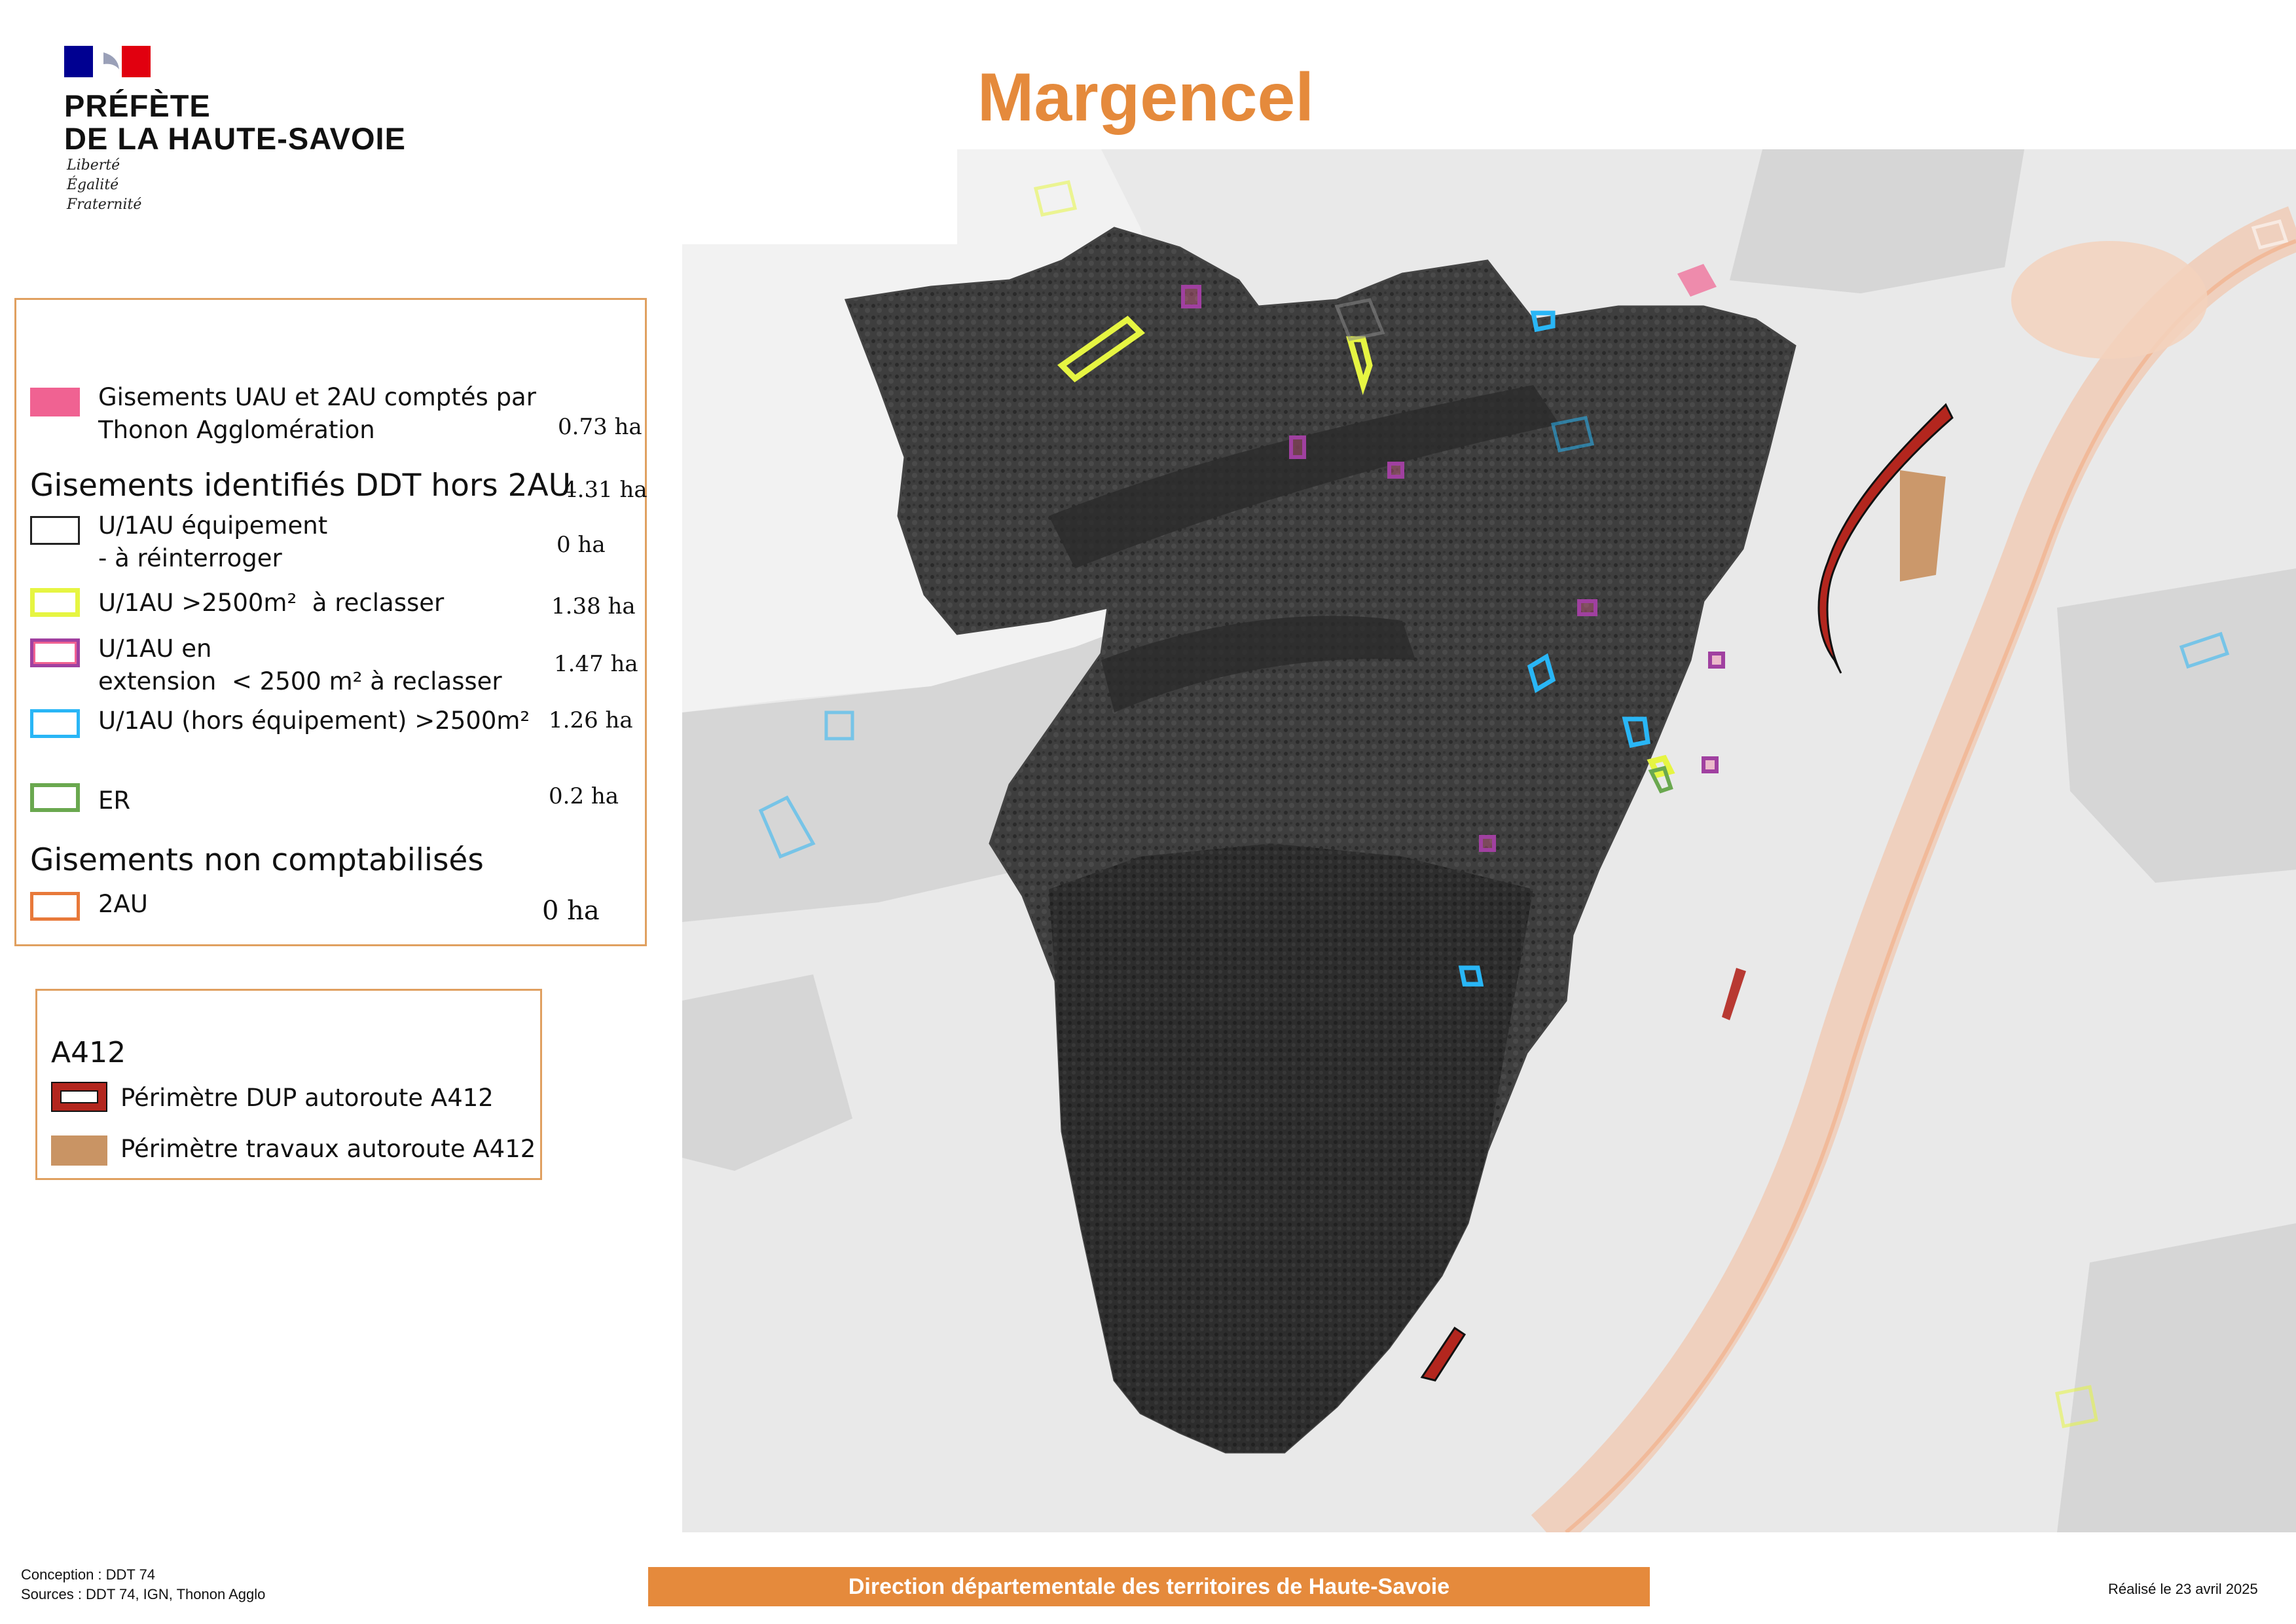 The width and height of the screenshot is (2296, 1624). I want to click on blank-corner, so click(819, 196).